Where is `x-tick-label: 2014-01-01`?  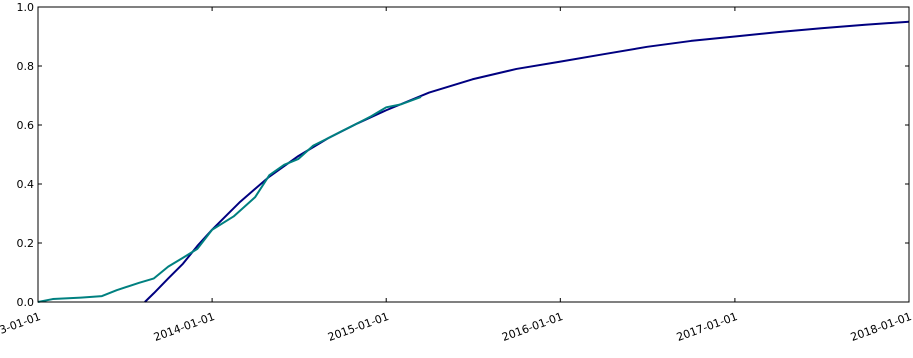 x-tick-label: 2014-01-01 is located at coordinates (184, 327).